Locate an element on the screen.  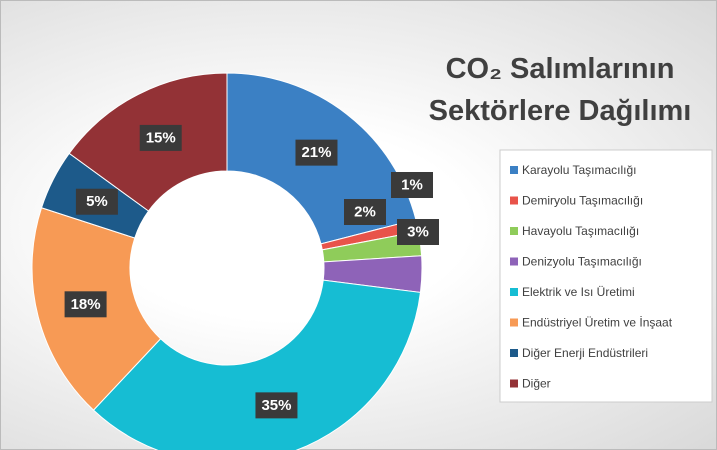
legend-label: Karayolu Taşımacılığı is located at coordinates (579, 170).